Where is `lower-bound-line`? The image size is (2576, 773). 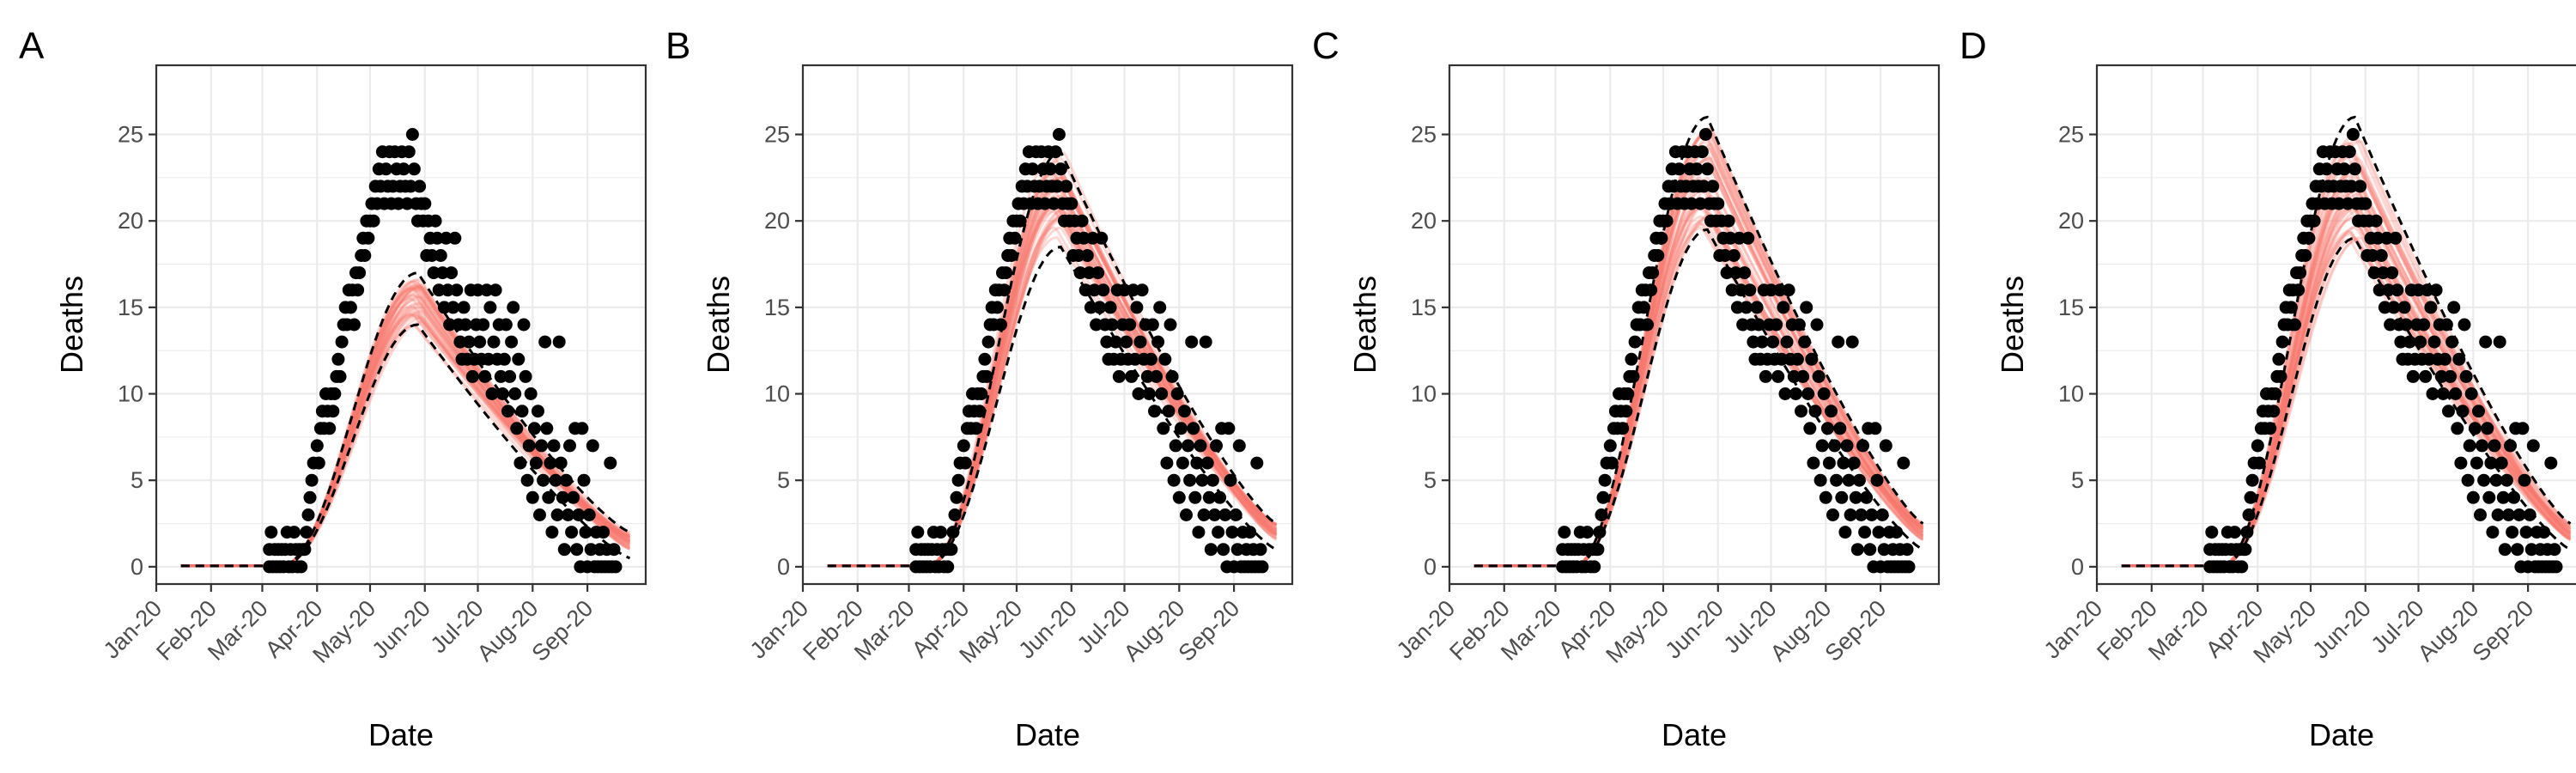 lower-bound-line is located at coordinates (1052, 407).